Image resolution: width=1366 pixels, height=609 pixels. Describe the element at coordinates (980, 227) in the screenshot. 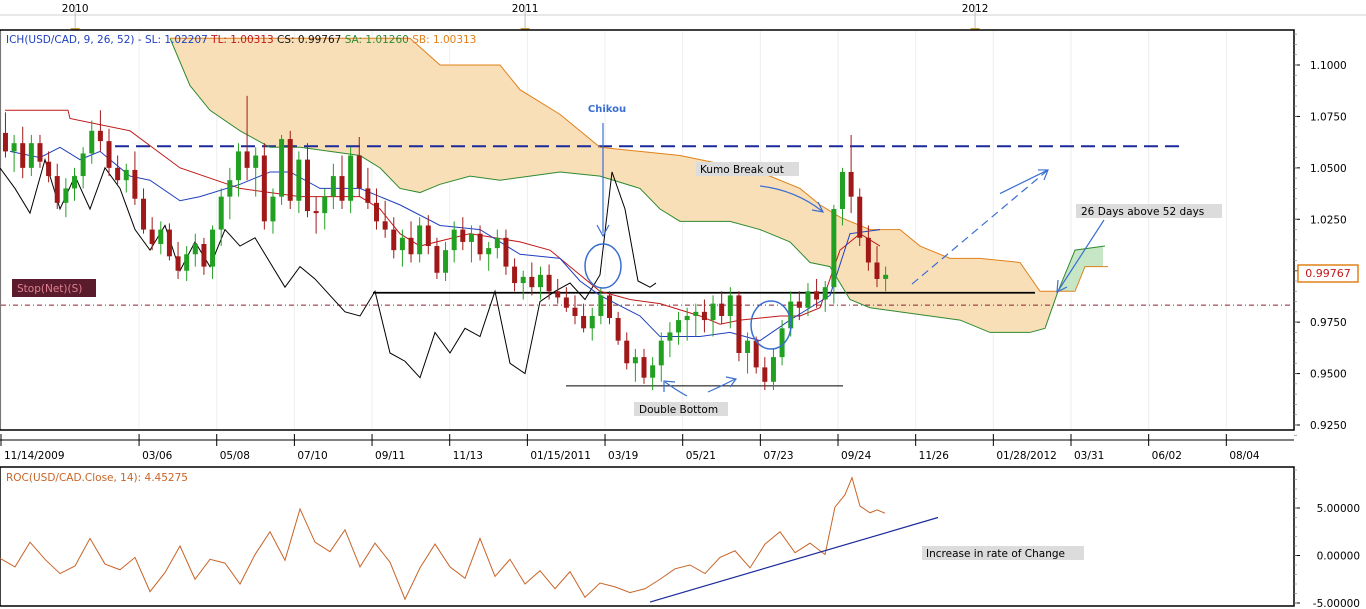

I see `target-arrow-dashed` at that location.